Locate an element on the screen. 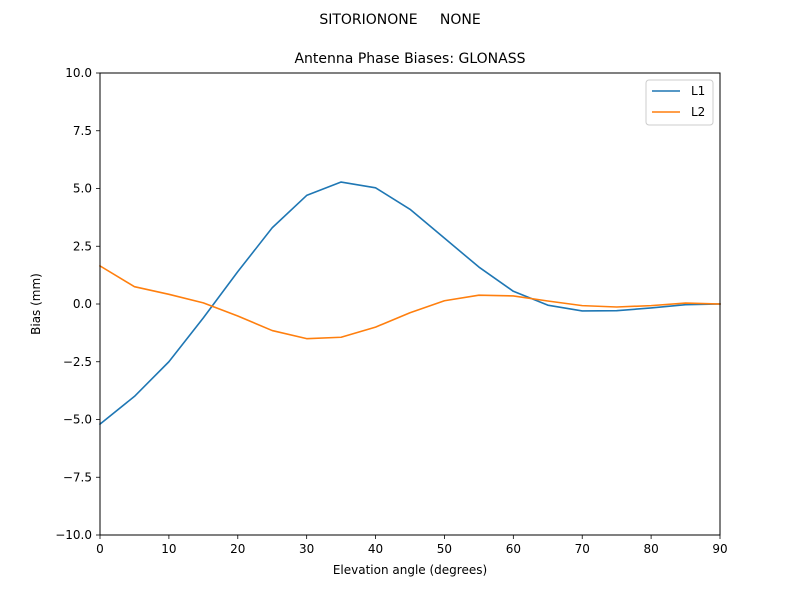 Image resolution: width=800 pixels, height=600 pixels. y-axis-label: Bias (mm) is located at coordinates (36, 304).